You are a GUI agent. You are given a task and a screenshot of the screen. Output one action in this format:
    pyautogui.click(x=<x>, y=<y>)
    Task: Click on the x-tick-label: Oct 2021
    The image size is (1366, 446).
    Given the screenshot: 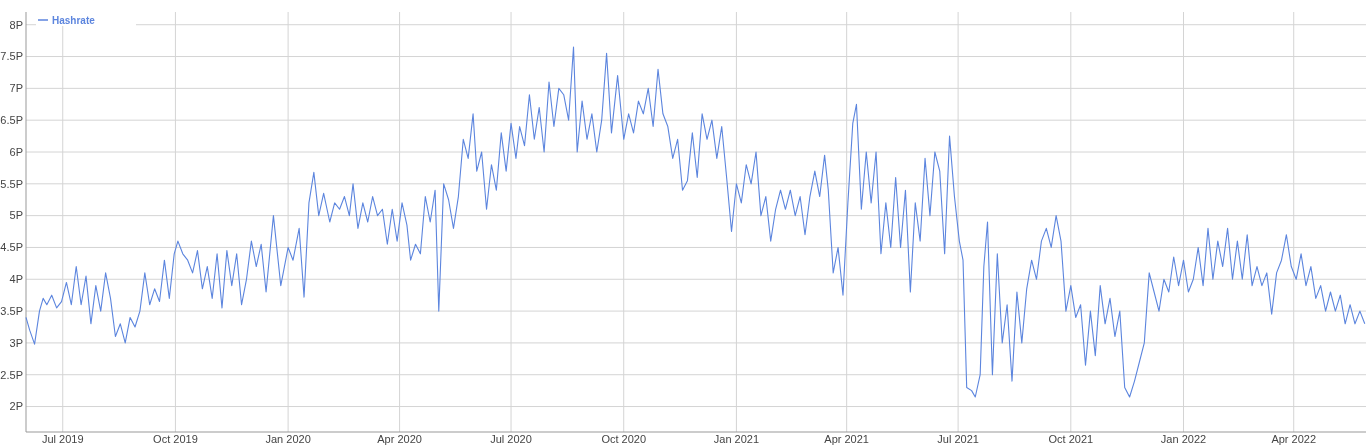 What is the action you would take?
    pyautogui.click(x=1071, y=439)
    